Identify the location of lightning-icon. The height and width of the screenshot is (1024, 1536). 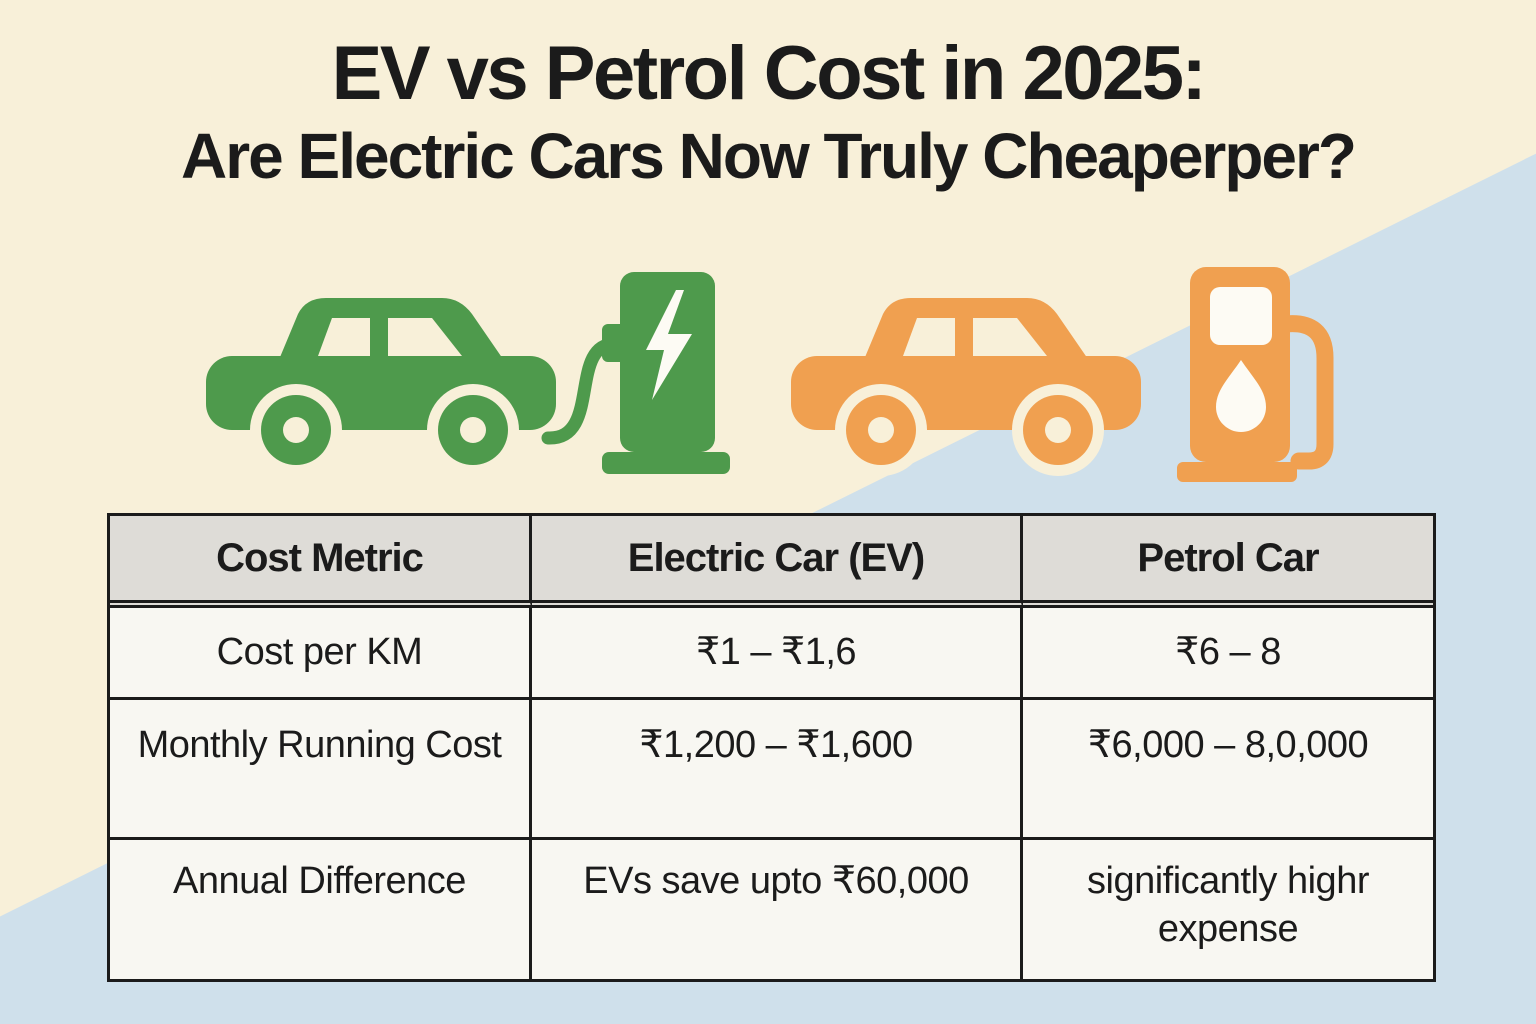
(669, 345).